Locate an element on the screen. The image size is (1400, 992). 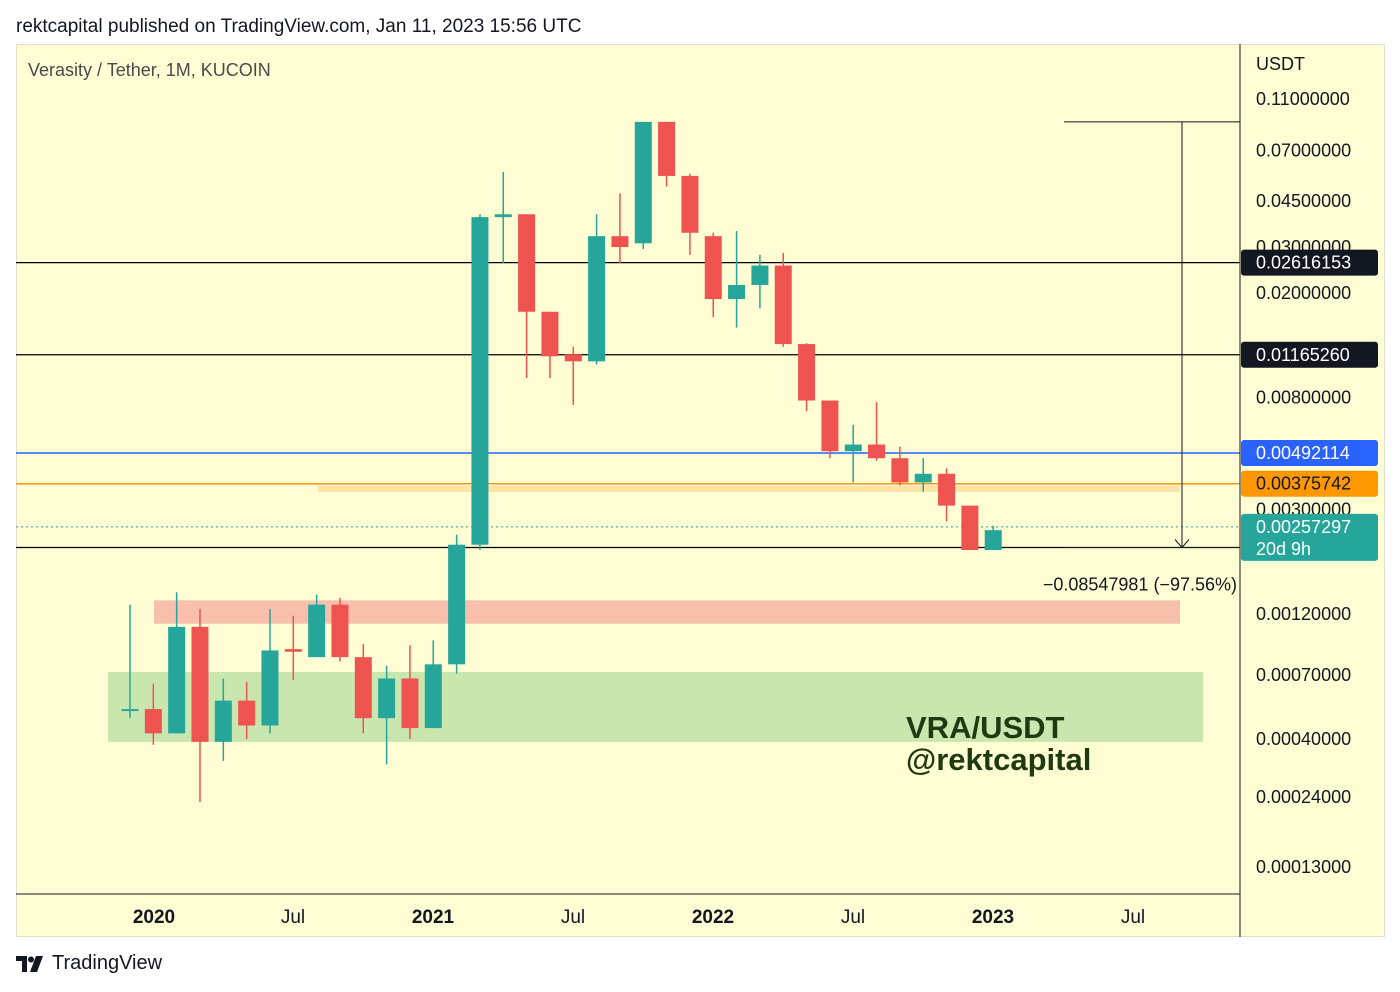
y-tick-label: 0.00024000 is located at coordinates (1303, 797).